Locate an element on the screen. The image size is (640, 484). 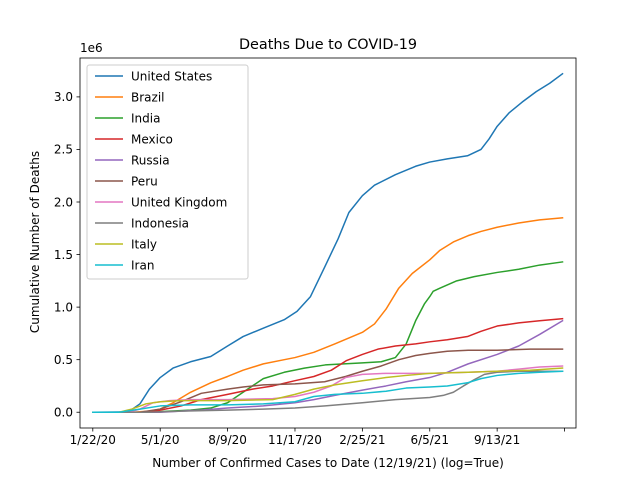
y-tick-label: 1.0 is located at coordinates (63, 307).